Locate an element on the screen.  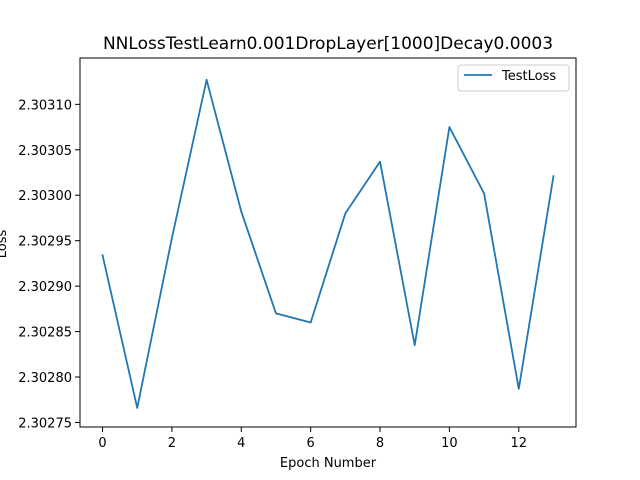
y-tick-label: 2.30295 is located at coordinates (45, 242).